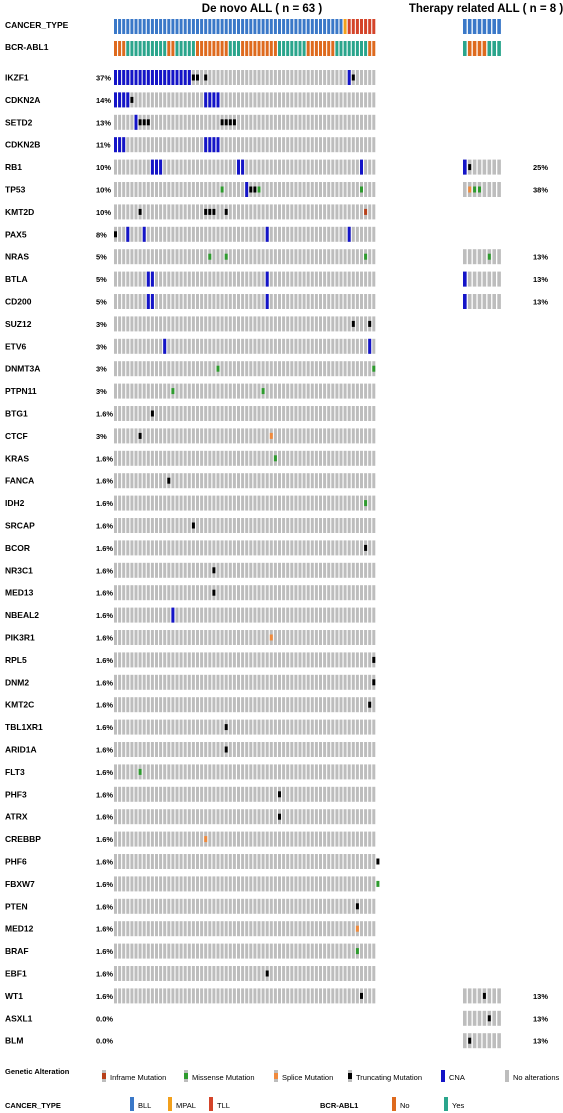  What do you see at coordinates (22, 100) in the screenshot?
I see `gene-label: CDKN2A` at bounding box center [22, 100].